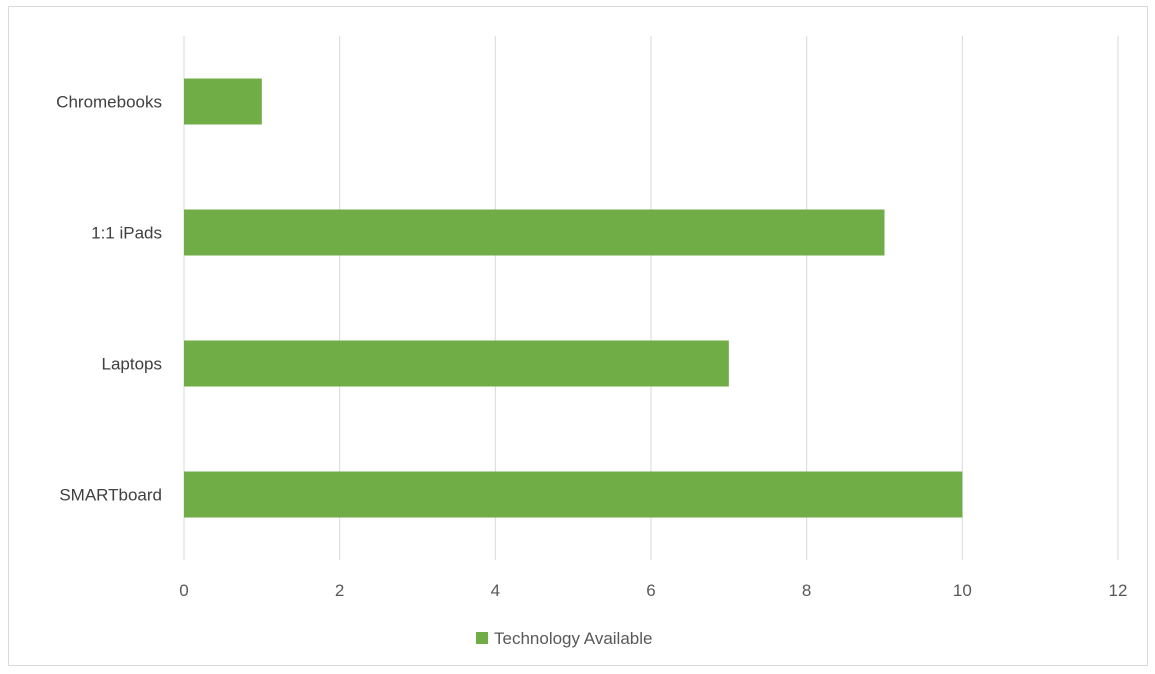  I want to click on bar-laptops, so click(456, 363).